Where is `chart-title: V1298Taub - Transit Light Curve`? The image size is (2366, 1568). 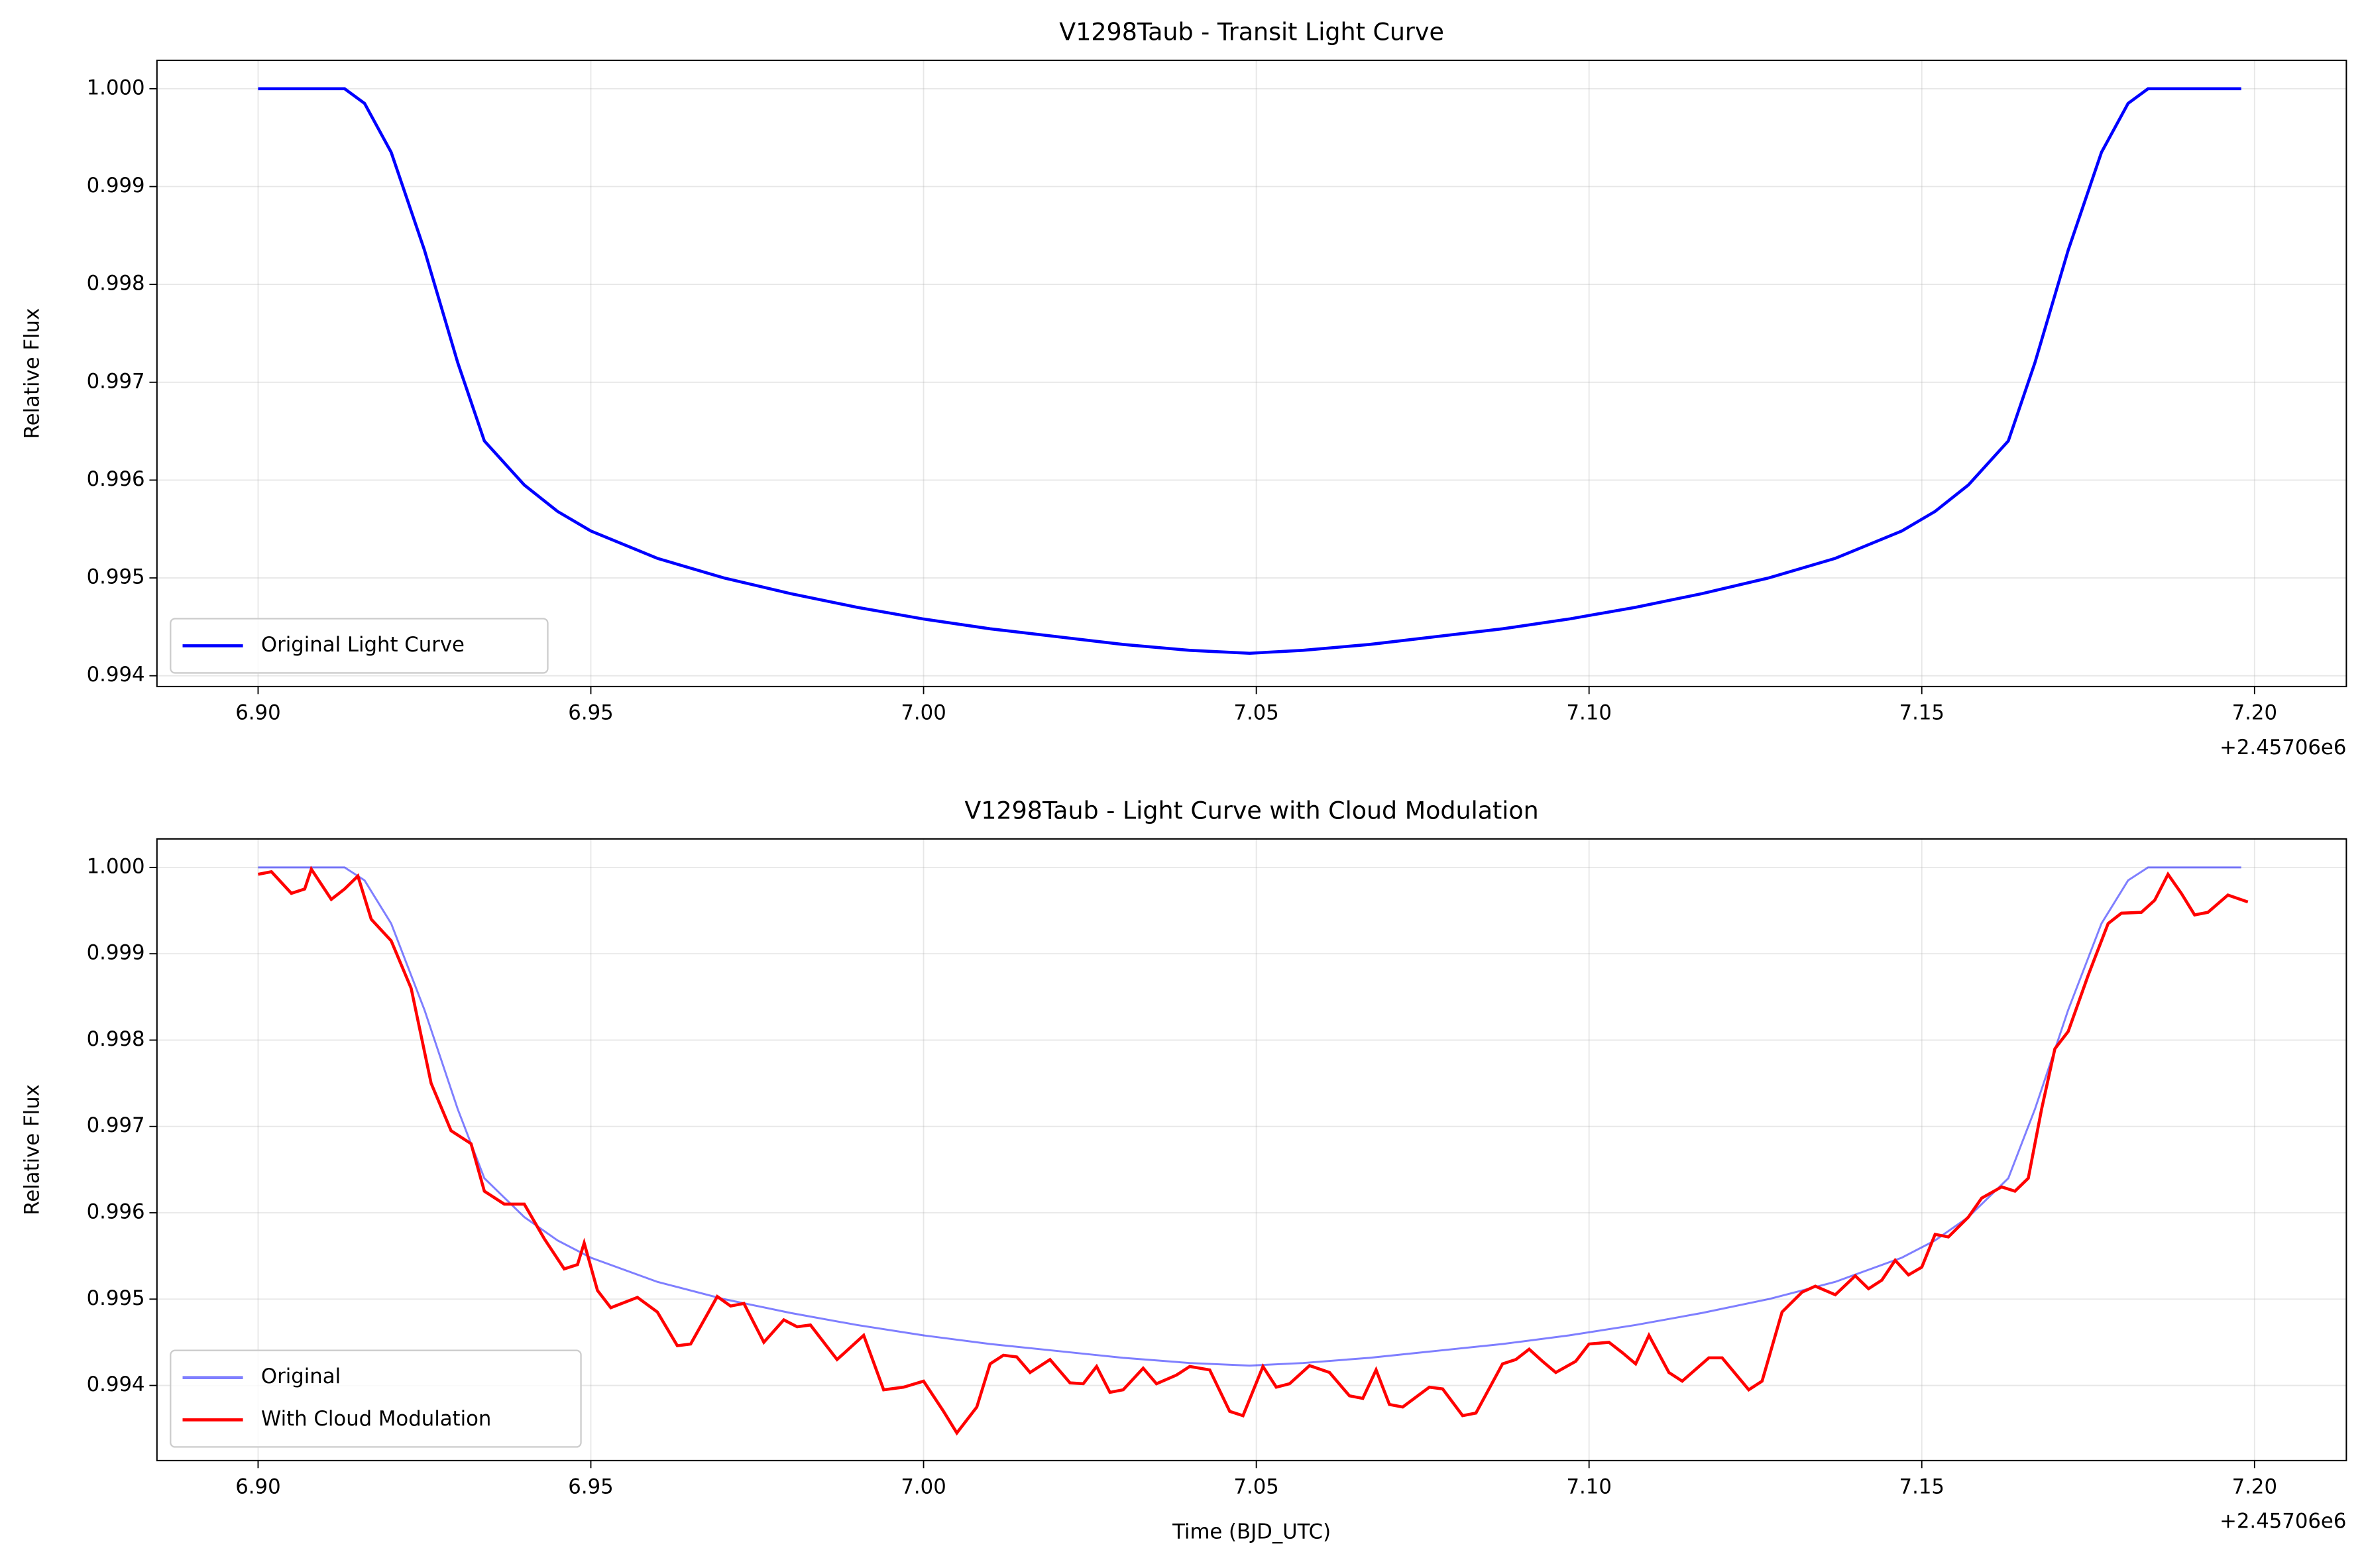
chart-title: V1298Taub - Transit Light Curve is located at coordinates (1251, 32).